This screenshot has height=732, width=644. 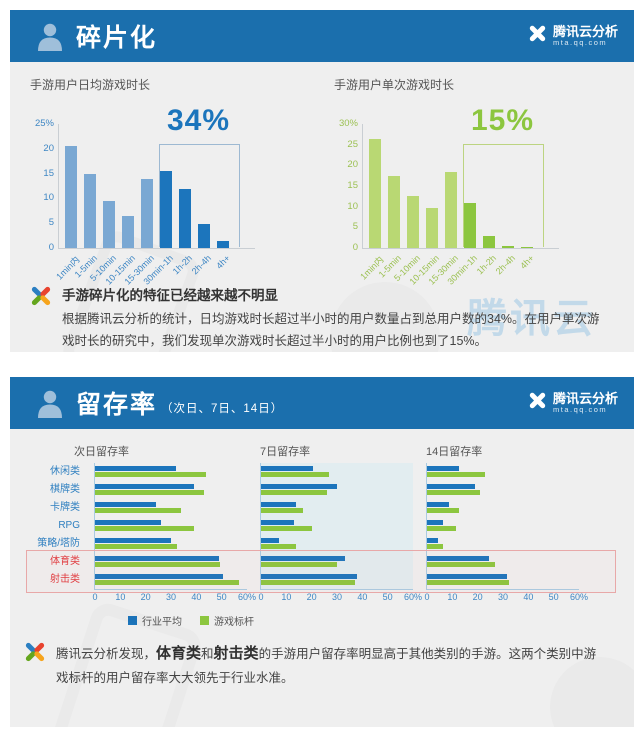 I want to click on note-bold-sports: 体育类, so click(x=179, y=653).